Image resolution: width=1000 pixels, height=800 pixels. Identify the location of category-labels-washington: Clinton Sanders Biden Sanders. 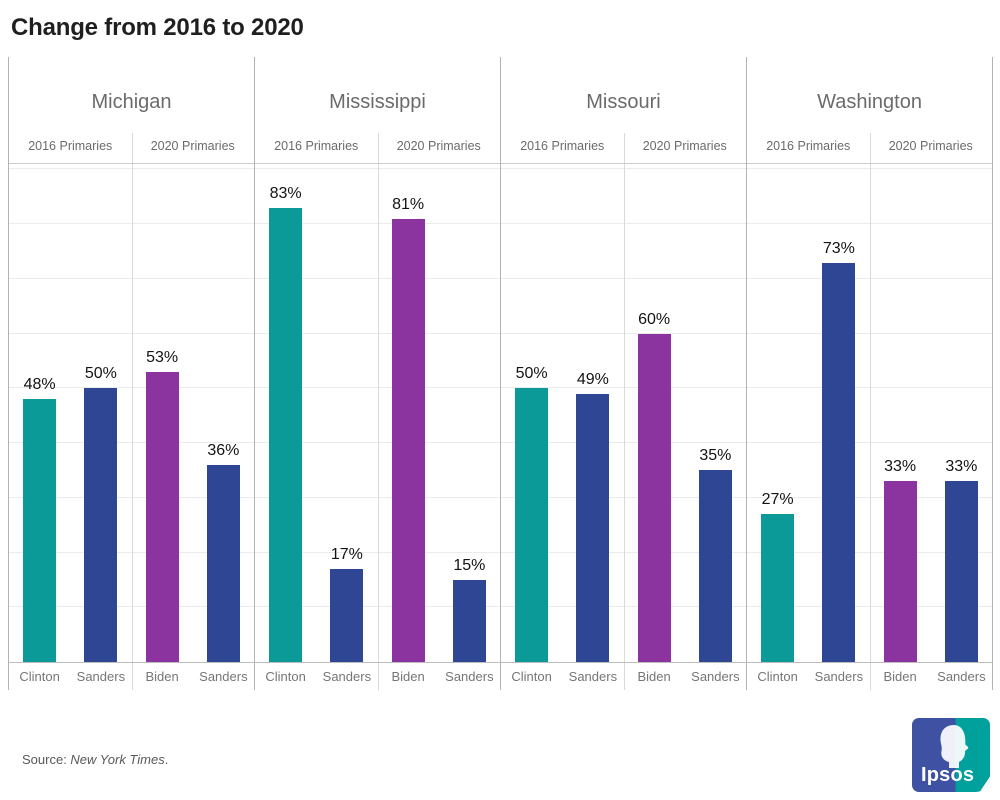
(869, 676).